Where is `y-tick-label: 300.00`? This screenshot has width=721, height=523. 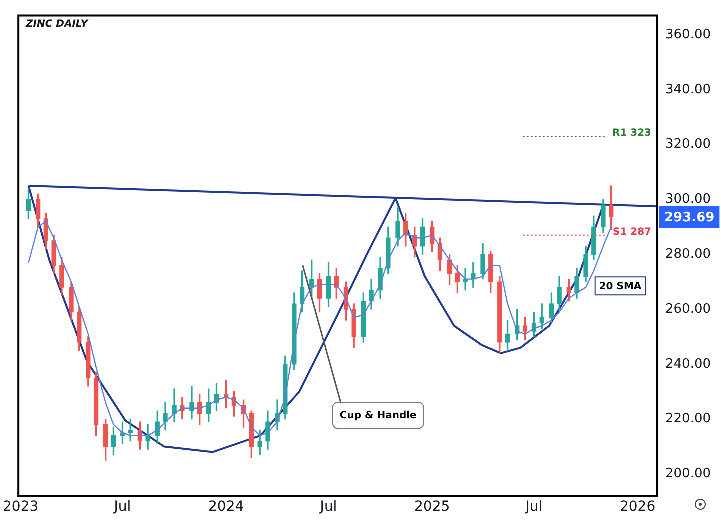
y-tick-label: 300.00 is located at coordinates (689, 200).